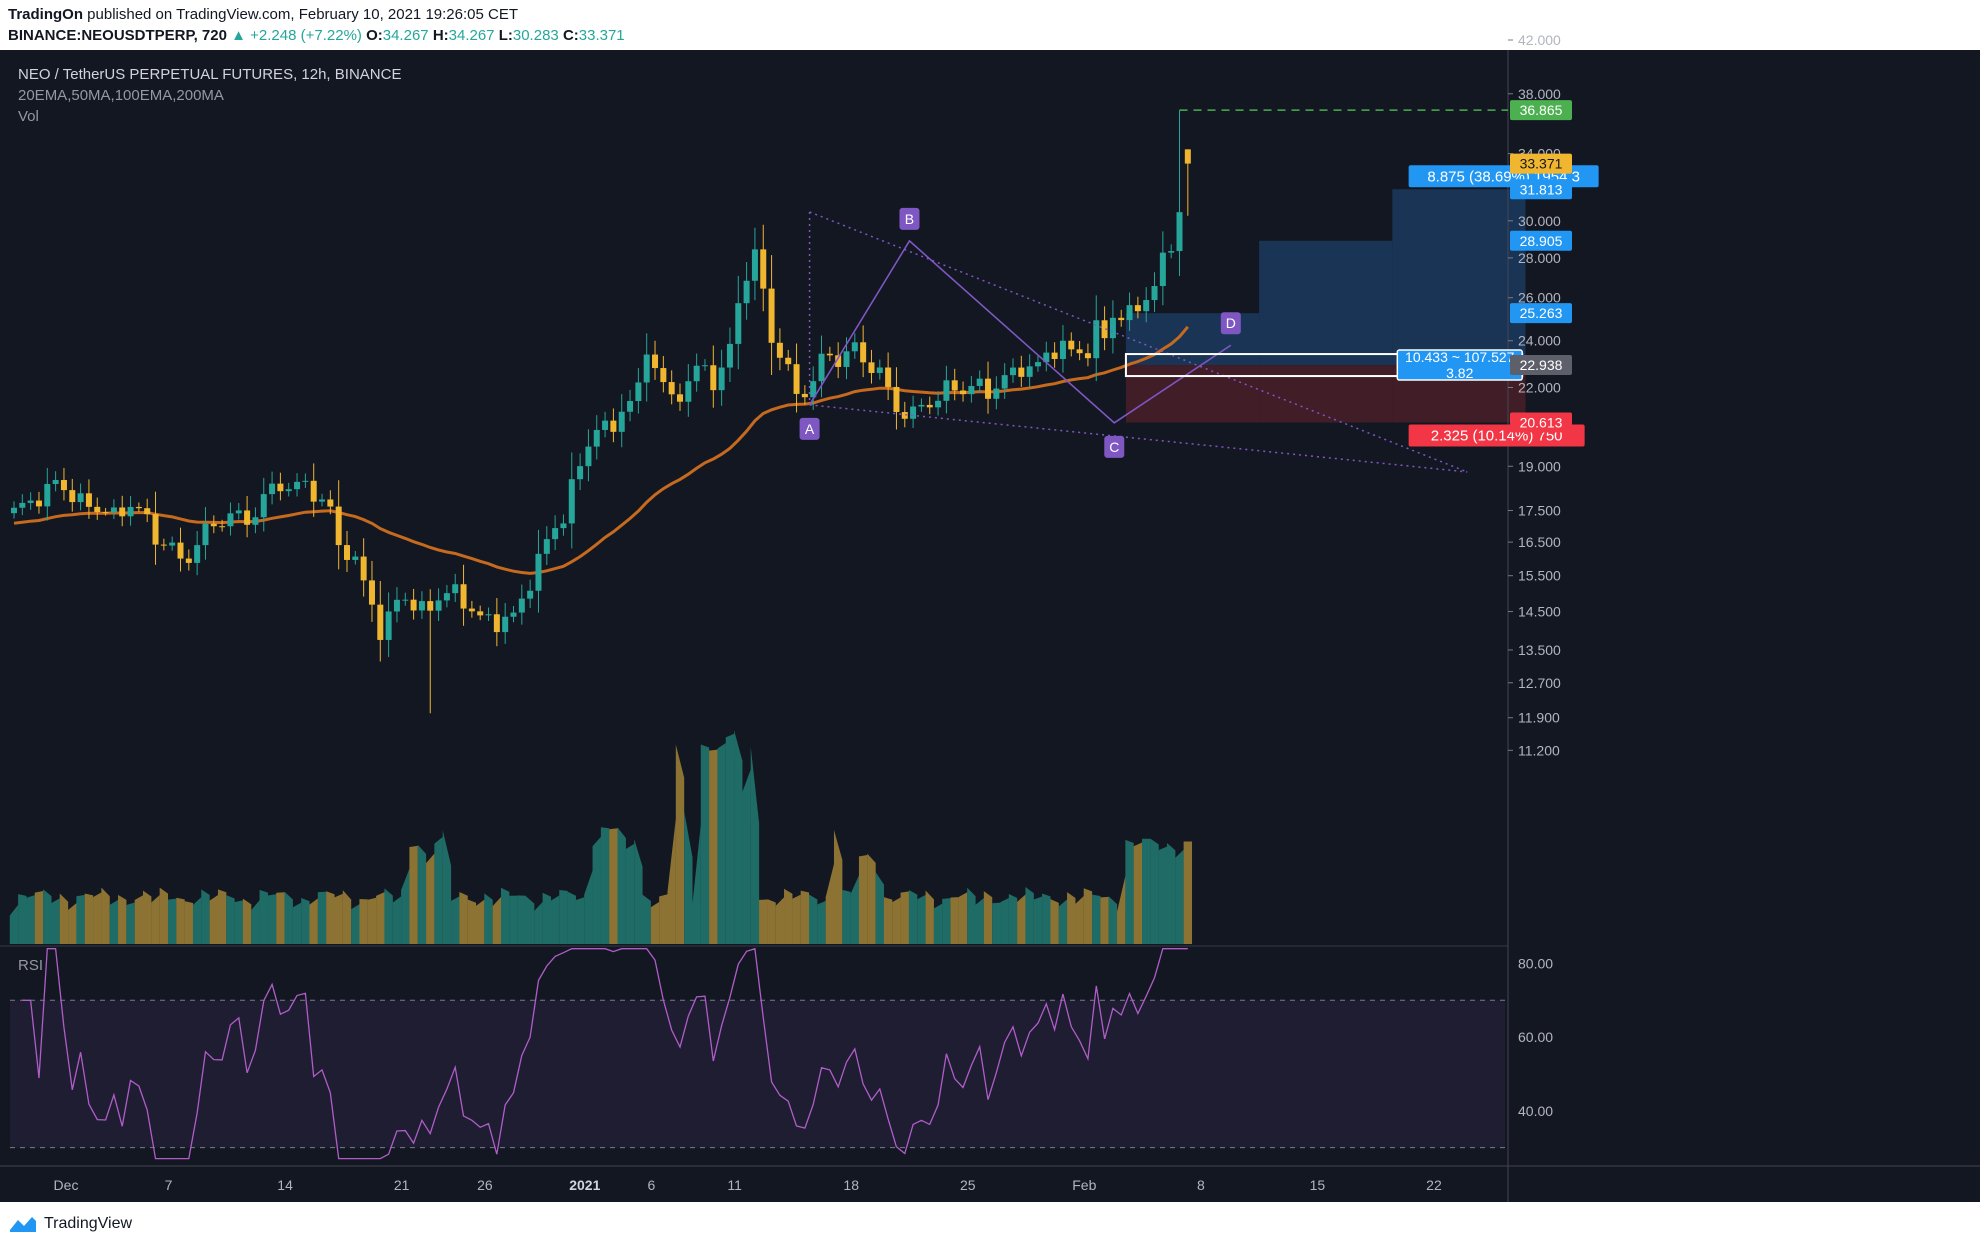  What do you see at coordinates (121, 95) in the screenshot?
I see `indicator-legend: 20EMA,50MA,100EMA,200MA` at bounding box center [121, 95].